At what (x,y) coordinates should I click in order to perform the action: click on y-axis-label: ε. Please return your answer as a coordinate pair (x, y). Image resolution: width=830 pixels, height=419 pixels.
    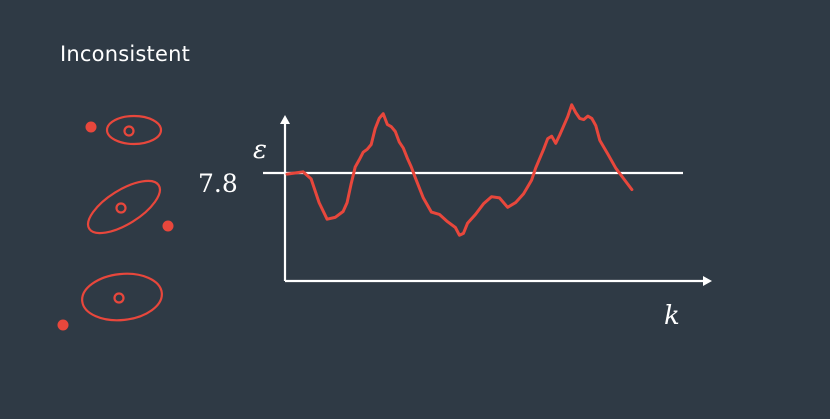
    Looking at the image, I should click on (260, 150).